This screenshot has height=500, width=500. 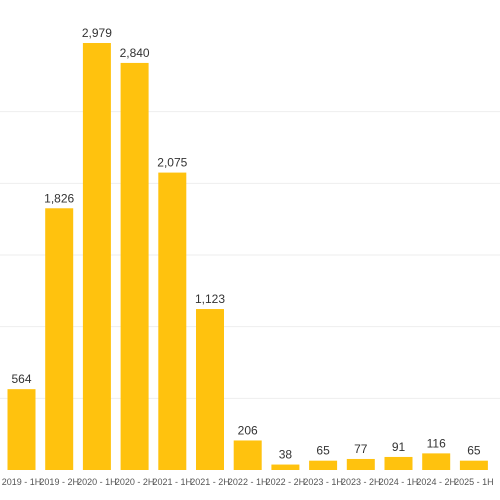 What do you see at coordinates (59, 198) in the screenshot?
I see `bar-value-label: 1,826` at bounding box center [59, 198].